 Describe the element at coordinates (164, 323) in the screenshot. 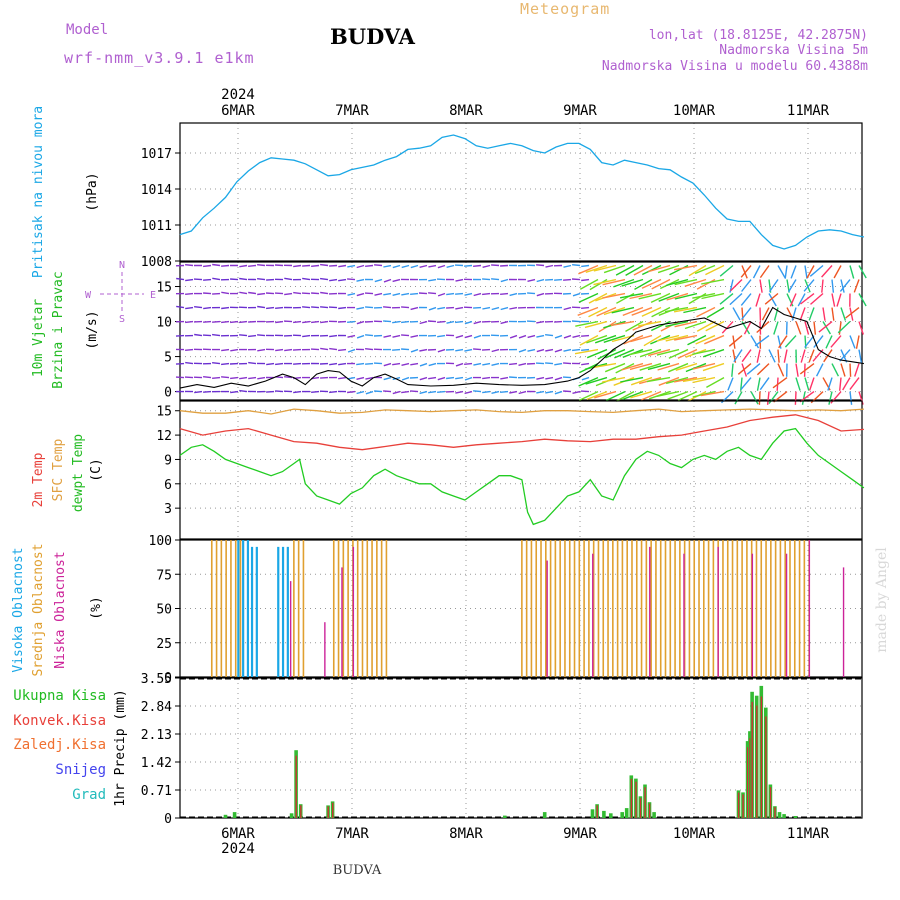

I see `wind-ytick-label: 10` at that location.